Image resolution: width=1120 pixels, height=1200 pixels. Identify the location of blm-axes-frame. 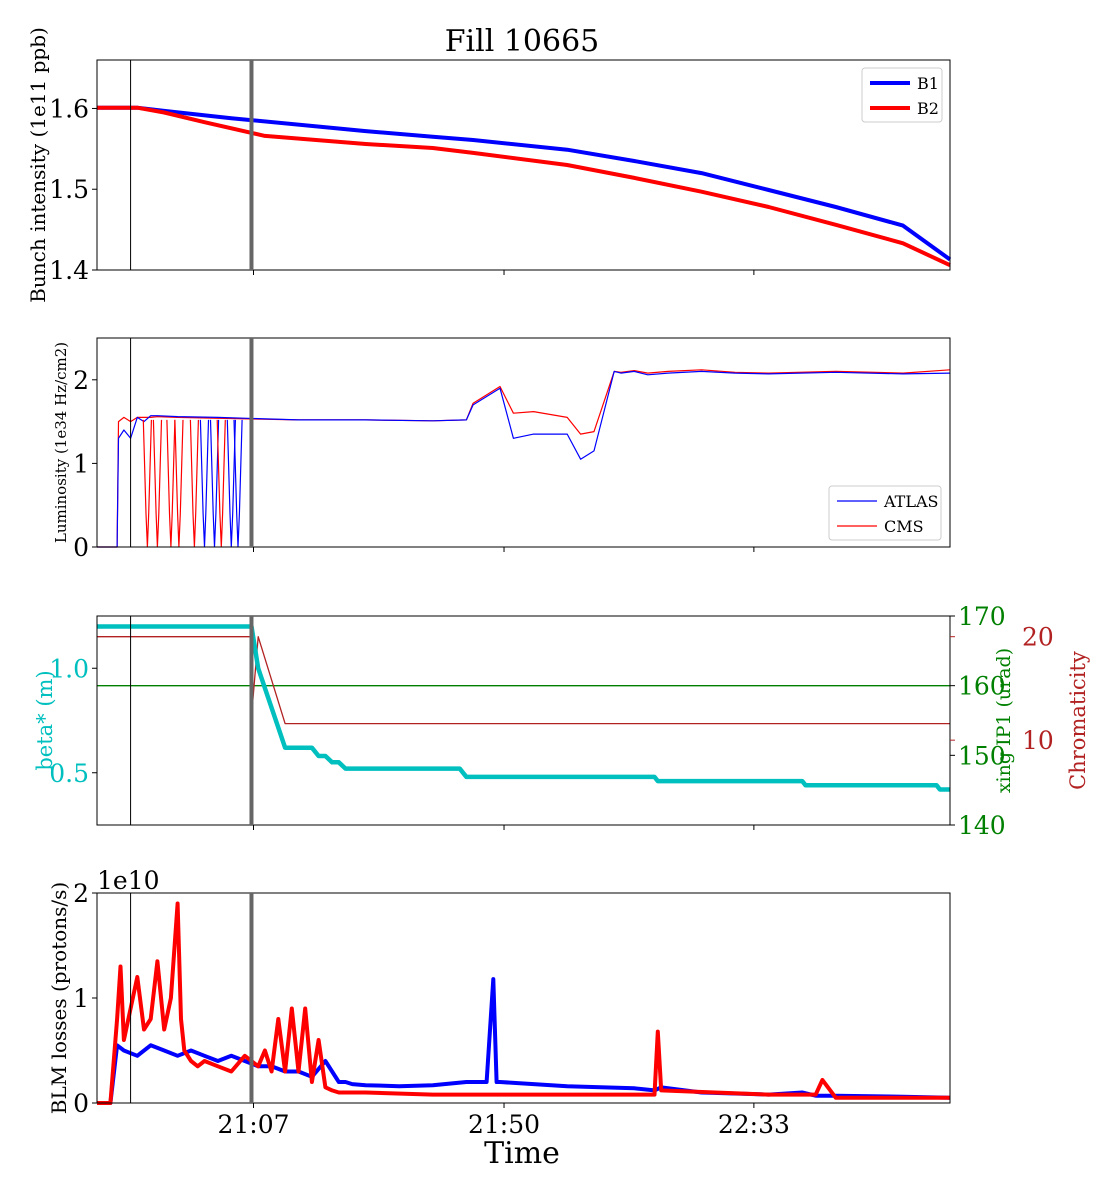
(523, 998).